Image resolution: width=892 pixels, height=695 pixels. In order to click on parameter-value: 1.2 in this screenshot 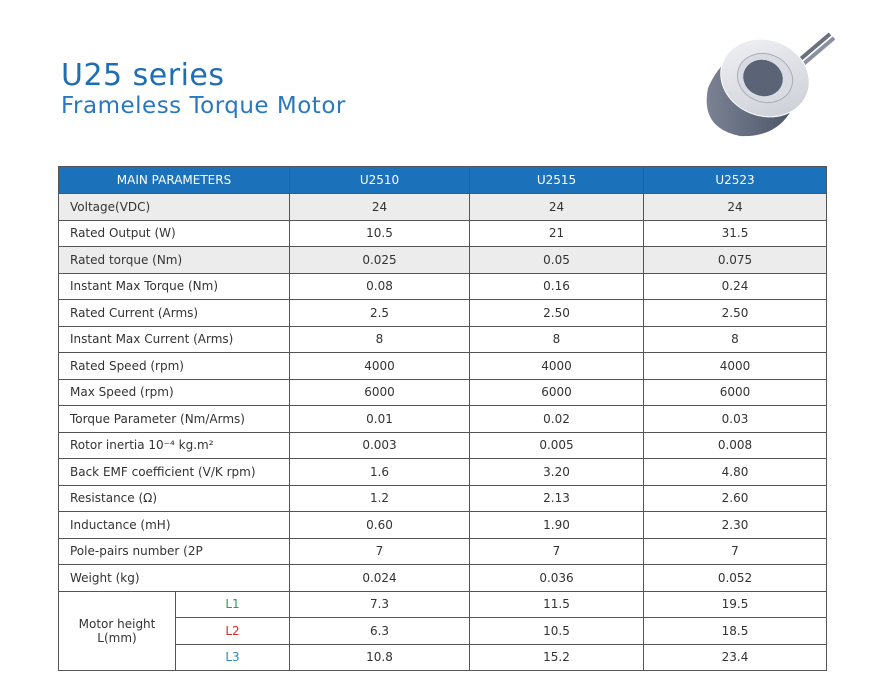, I will do `click(379, 498)`.